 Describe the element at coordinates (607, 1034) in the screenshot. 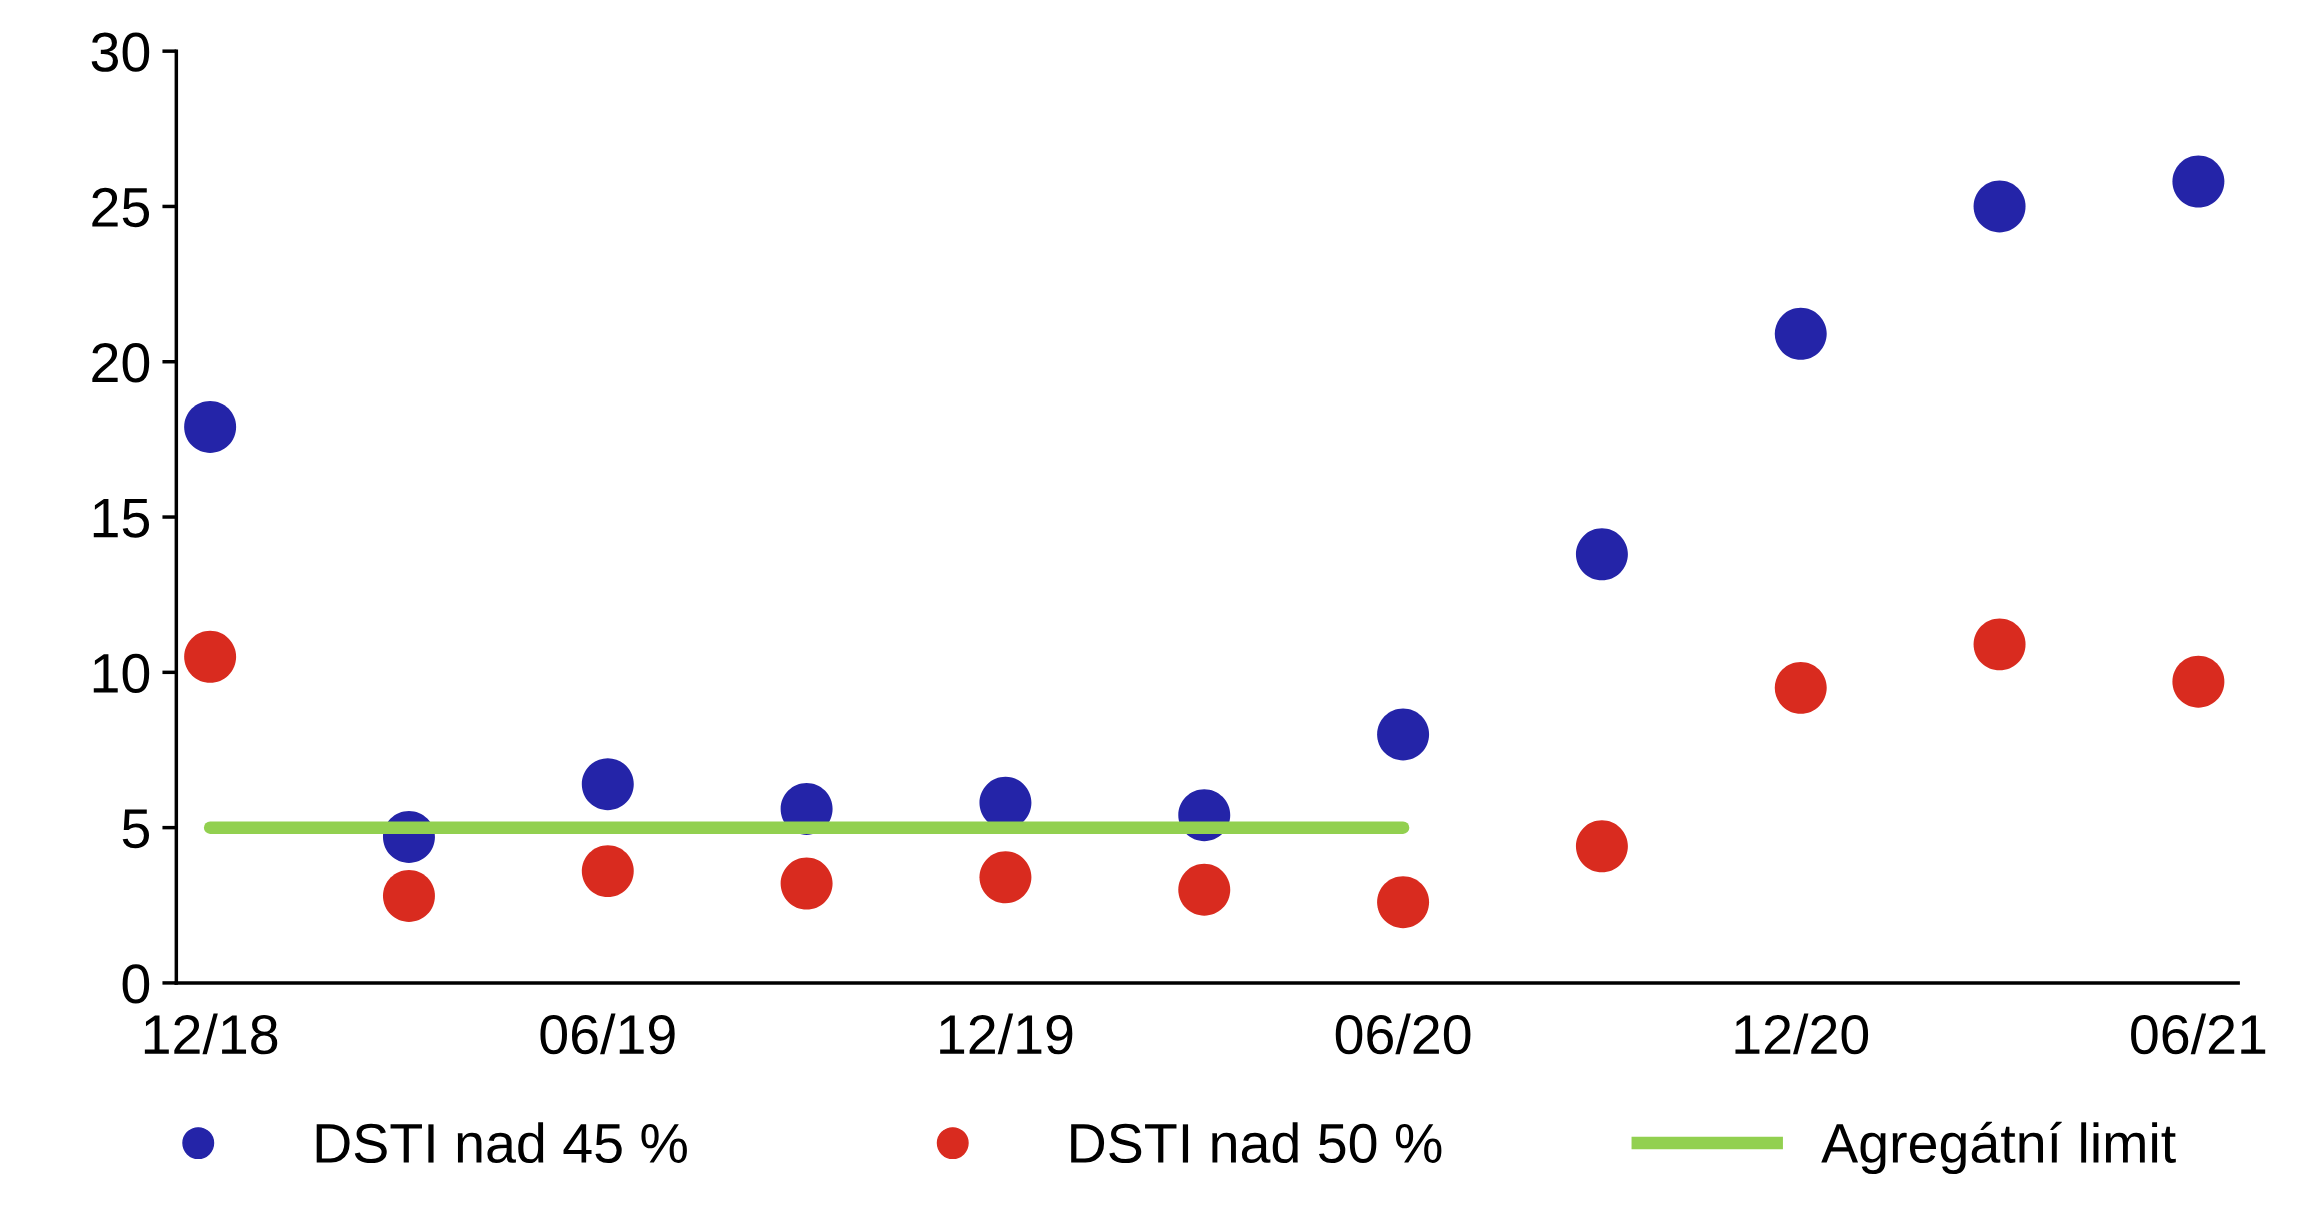

I see `x-tick-label: 06/19` at that location.